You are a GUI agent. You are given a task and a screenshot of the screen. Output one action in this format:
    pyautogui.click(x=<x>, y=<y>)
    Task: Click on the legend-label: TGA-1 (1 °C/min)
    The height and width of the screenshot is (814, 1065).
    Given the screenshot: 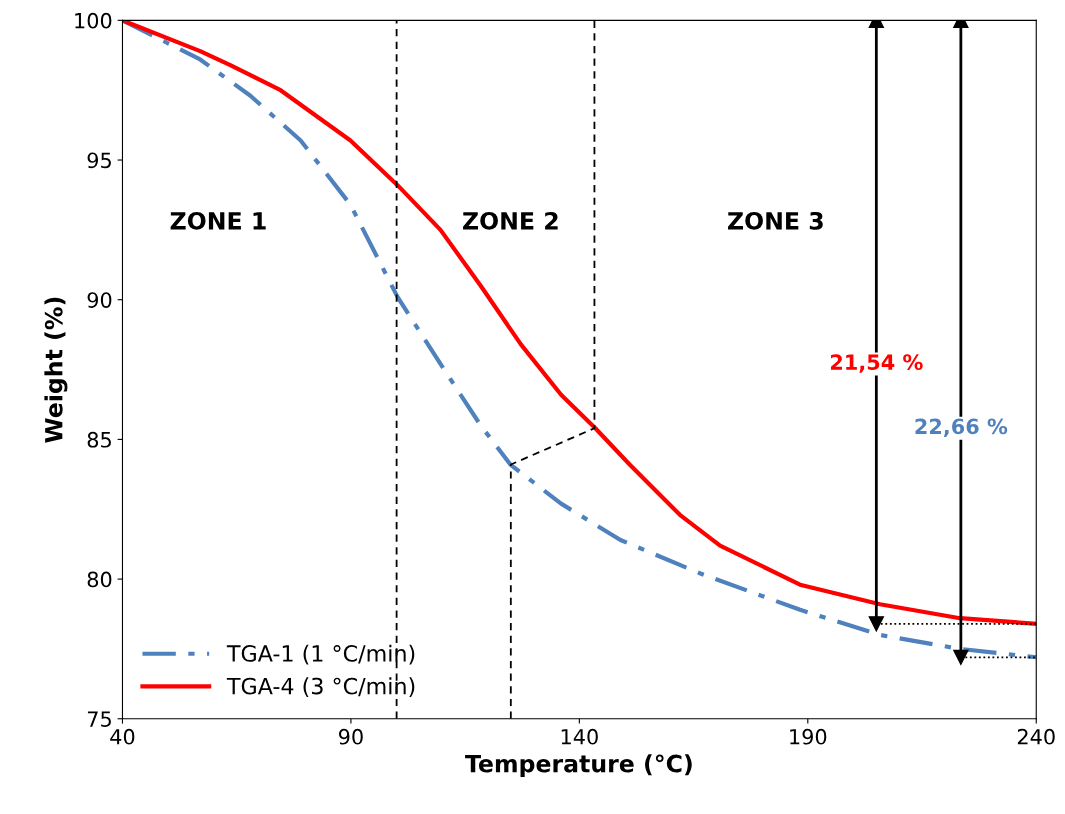 What is the action you would take?
    pyautogui.click(x=320, y=654)
    